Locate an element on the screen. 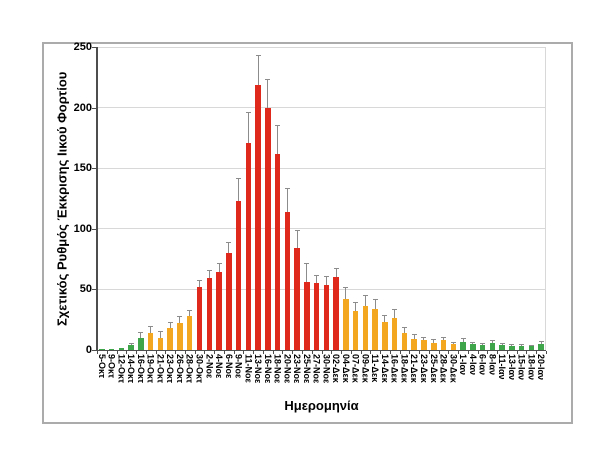 This screenshot has height=464, width=600. x-category-label: 20-Νοε is located at coordinates (287, 369).